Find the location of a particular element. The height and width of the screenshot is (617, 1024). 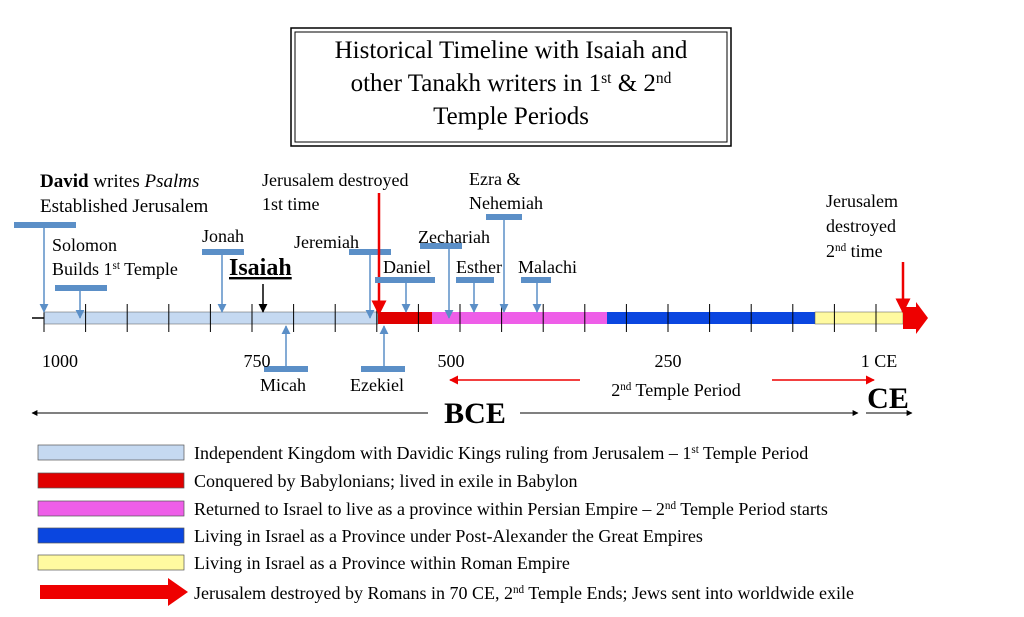

period-arrows is located at coordinates (472, 395).